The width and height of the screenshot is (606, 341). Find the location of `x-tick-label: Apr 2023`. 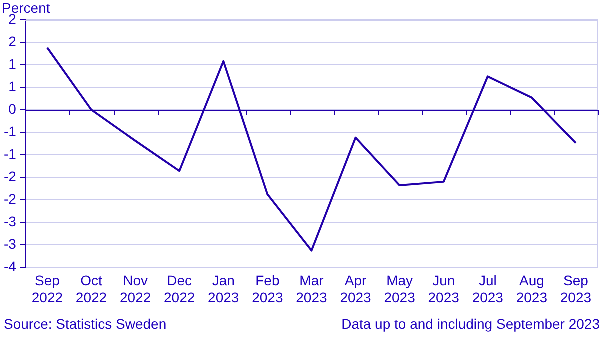

x-tick-label: Apr 2023 is located at coordinates (356, 289).